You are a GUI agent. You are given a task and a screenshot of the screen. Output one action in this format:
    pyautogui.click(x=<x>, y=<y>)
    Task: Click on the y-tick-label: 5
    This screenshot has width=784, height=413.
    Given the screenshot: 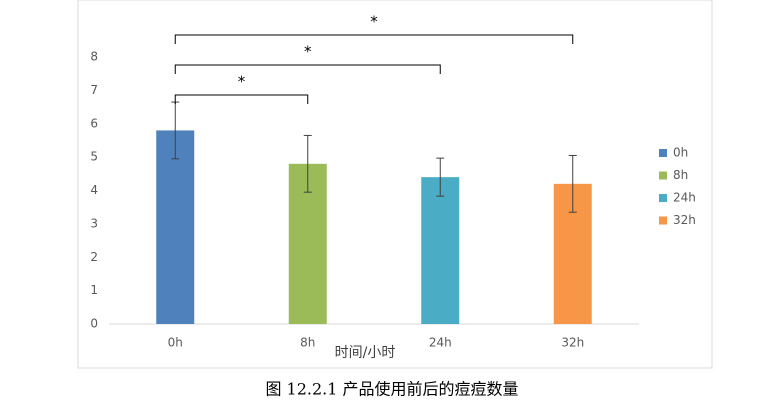 What is the action you would take?
    pyautogui.click(x=94, y=157)
    